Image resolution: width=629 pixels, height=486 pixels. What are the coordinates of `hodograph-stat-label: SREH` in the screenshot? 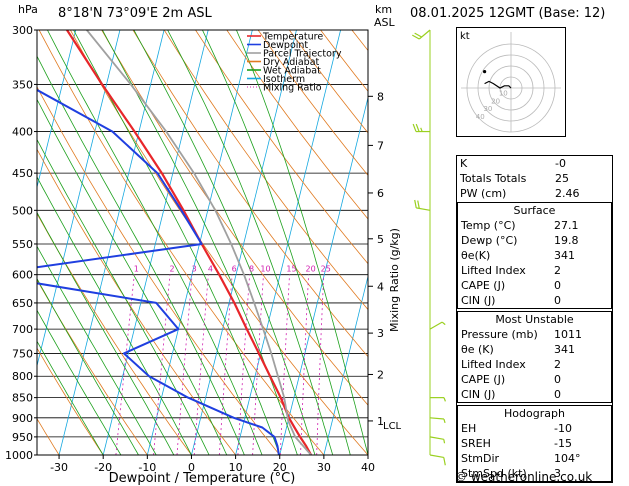 It's located at (476, 443).